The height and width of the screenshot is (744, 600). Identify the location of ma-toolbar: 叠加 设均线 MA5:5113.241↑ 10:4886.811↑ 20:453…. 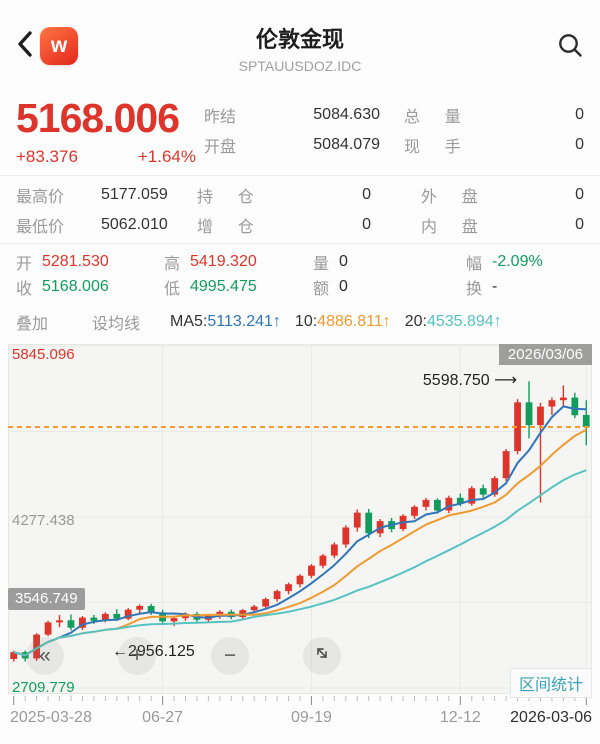
(300, 322).